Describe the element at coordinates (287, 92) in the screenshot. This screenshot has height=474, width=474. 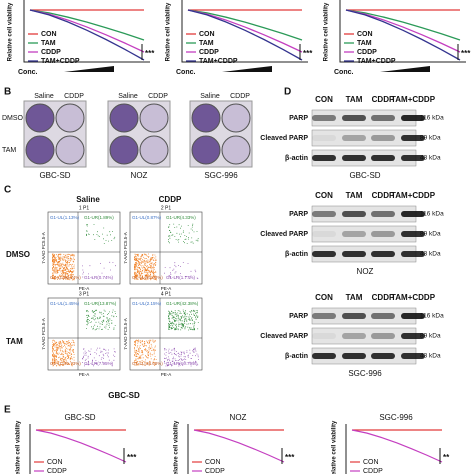
I see `panel-label: D` at that location.